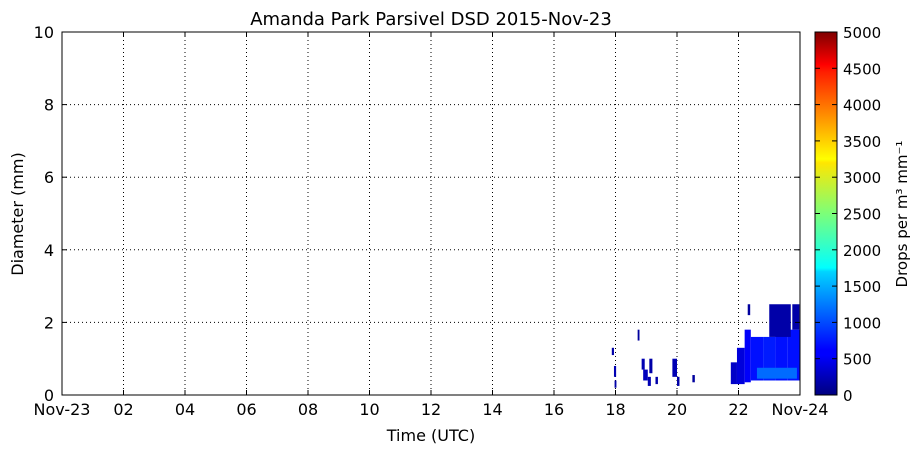 The width and height of the screenshot is (924, 454). Describe the element at coordinates (49, 177) in the screenshot. I see `y-tick-label: 6` at that location.